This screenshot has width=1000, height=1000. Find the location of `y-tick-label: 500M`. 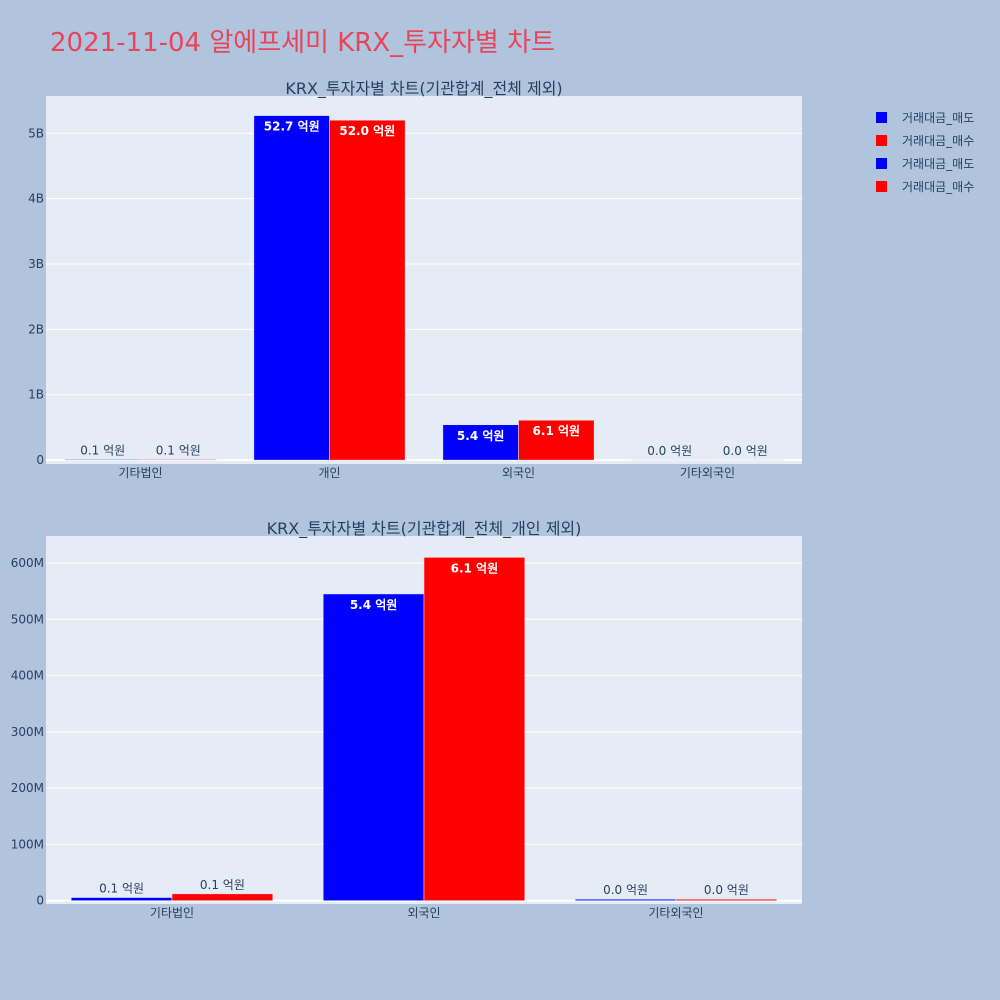

y-tick-label: 500M is located at coordinates (27, 619).